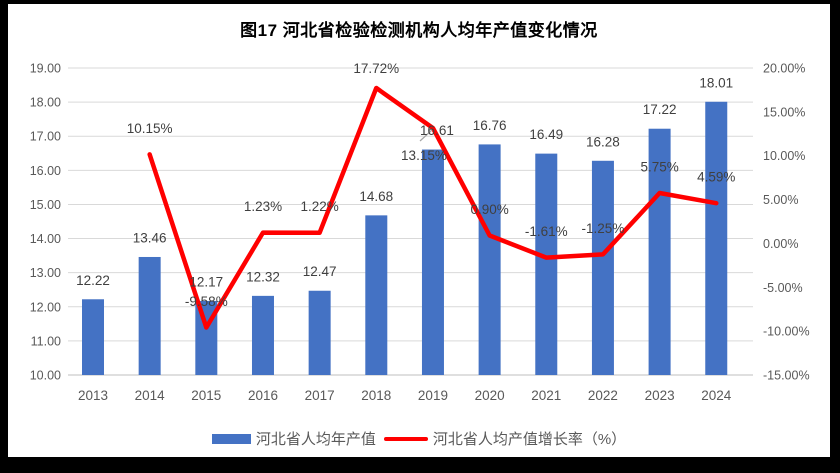 The height and width of the screenshot is (473, 840). Describe the element at coordinates (489, 259) in the screenshot. I see `bar-2020` at that location.